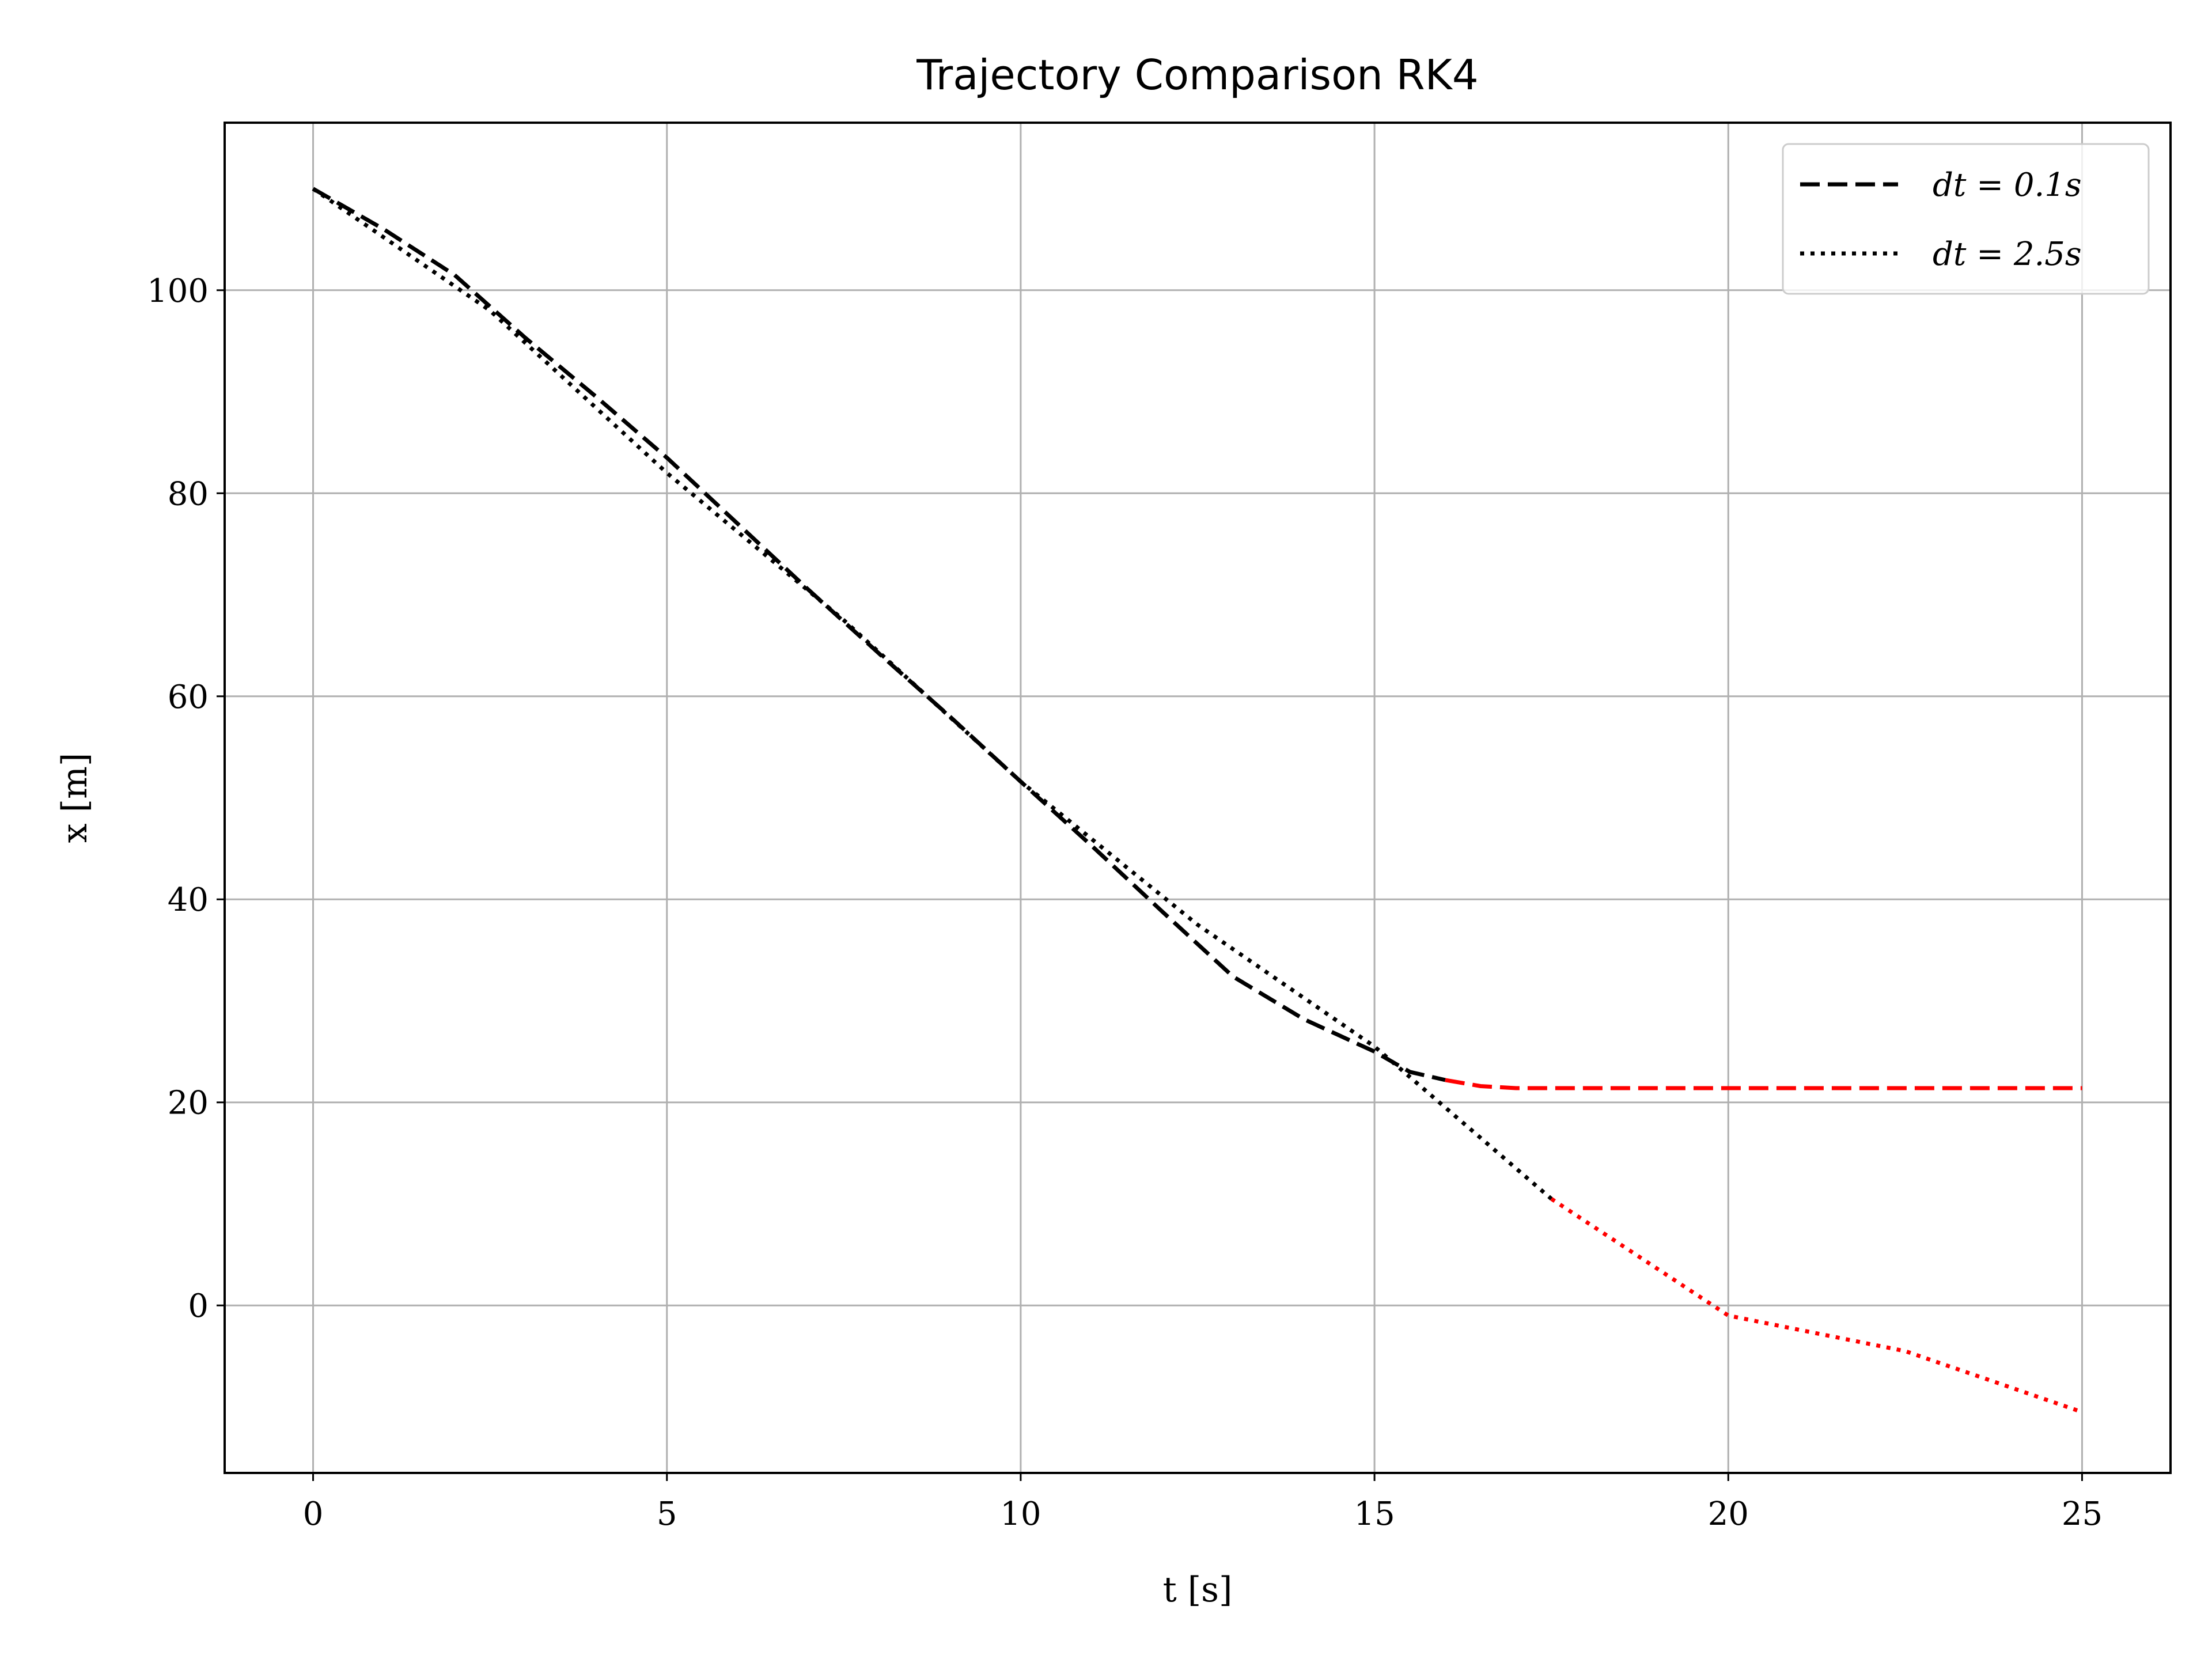  I want to click on x-tick-label: 0, so click(313, 1514).